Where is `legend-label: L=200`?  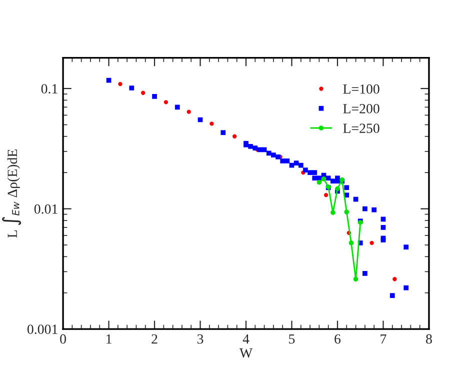 legend-label: L=200 is located at coordinates (361, 109).